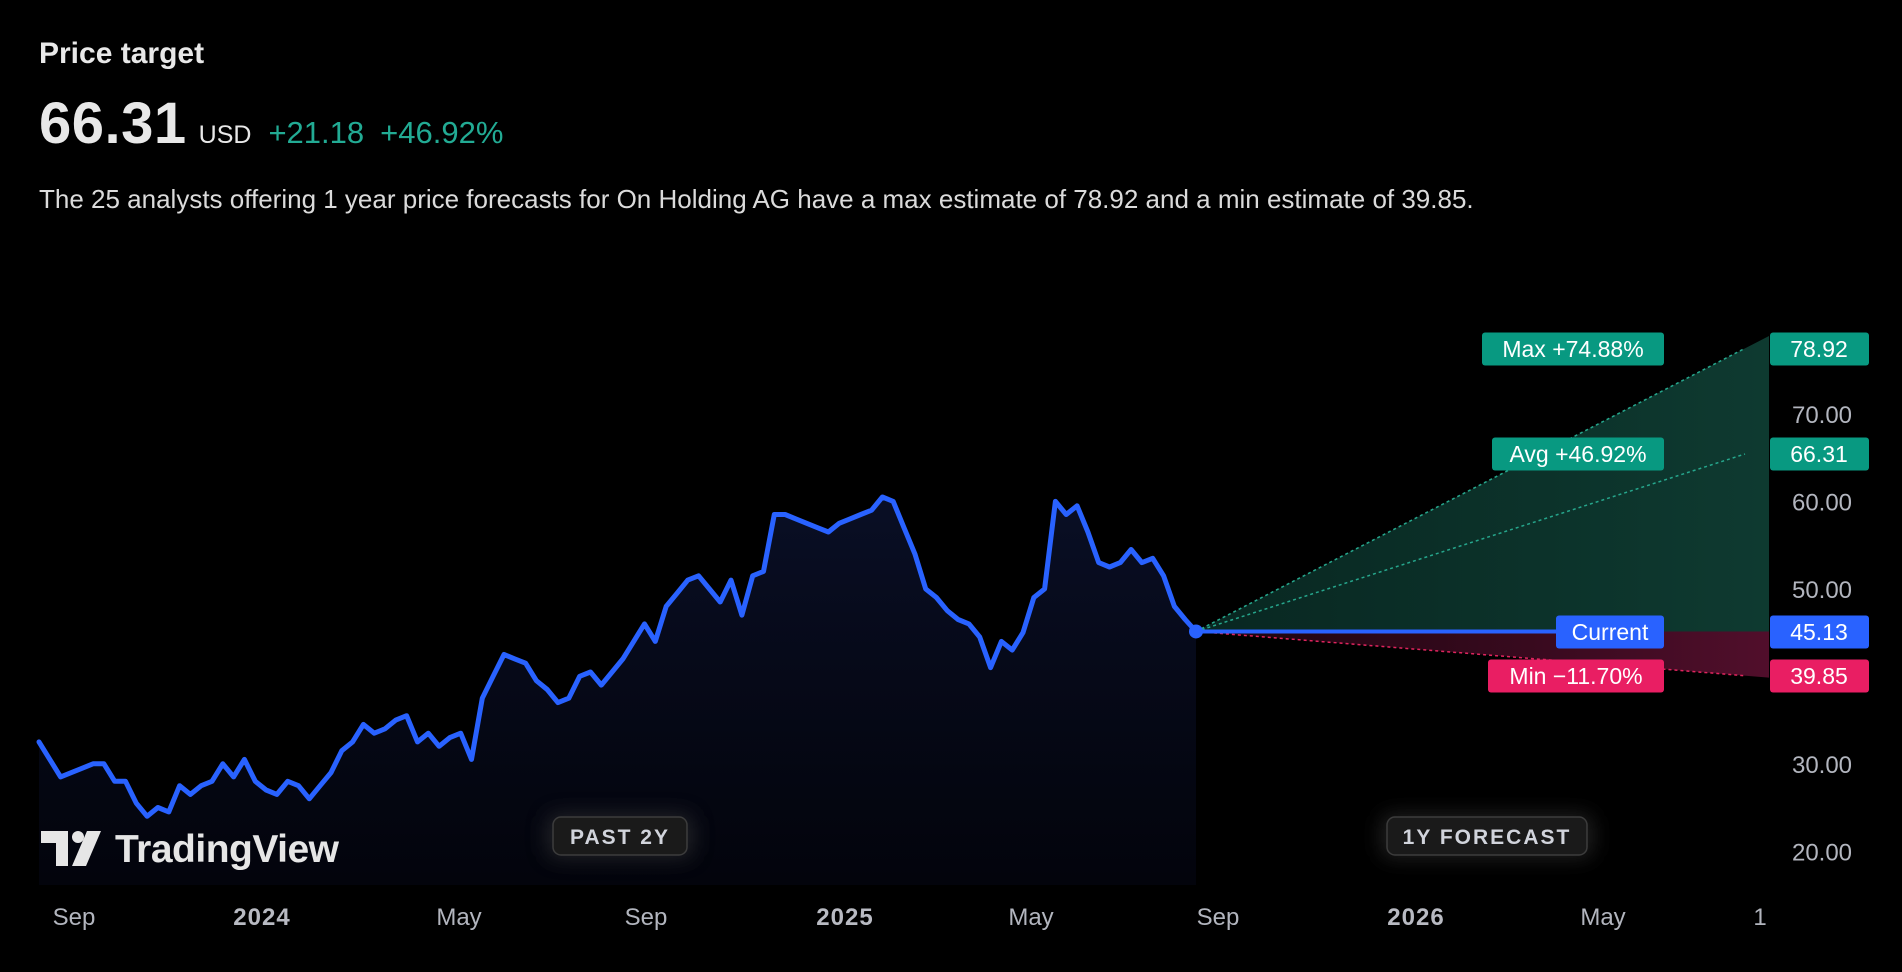 This screenshot has width=1902, height=972. I want to click on y-axis: 20.00 30.00 50.00 60.00 70.00, so click(1822, 634).